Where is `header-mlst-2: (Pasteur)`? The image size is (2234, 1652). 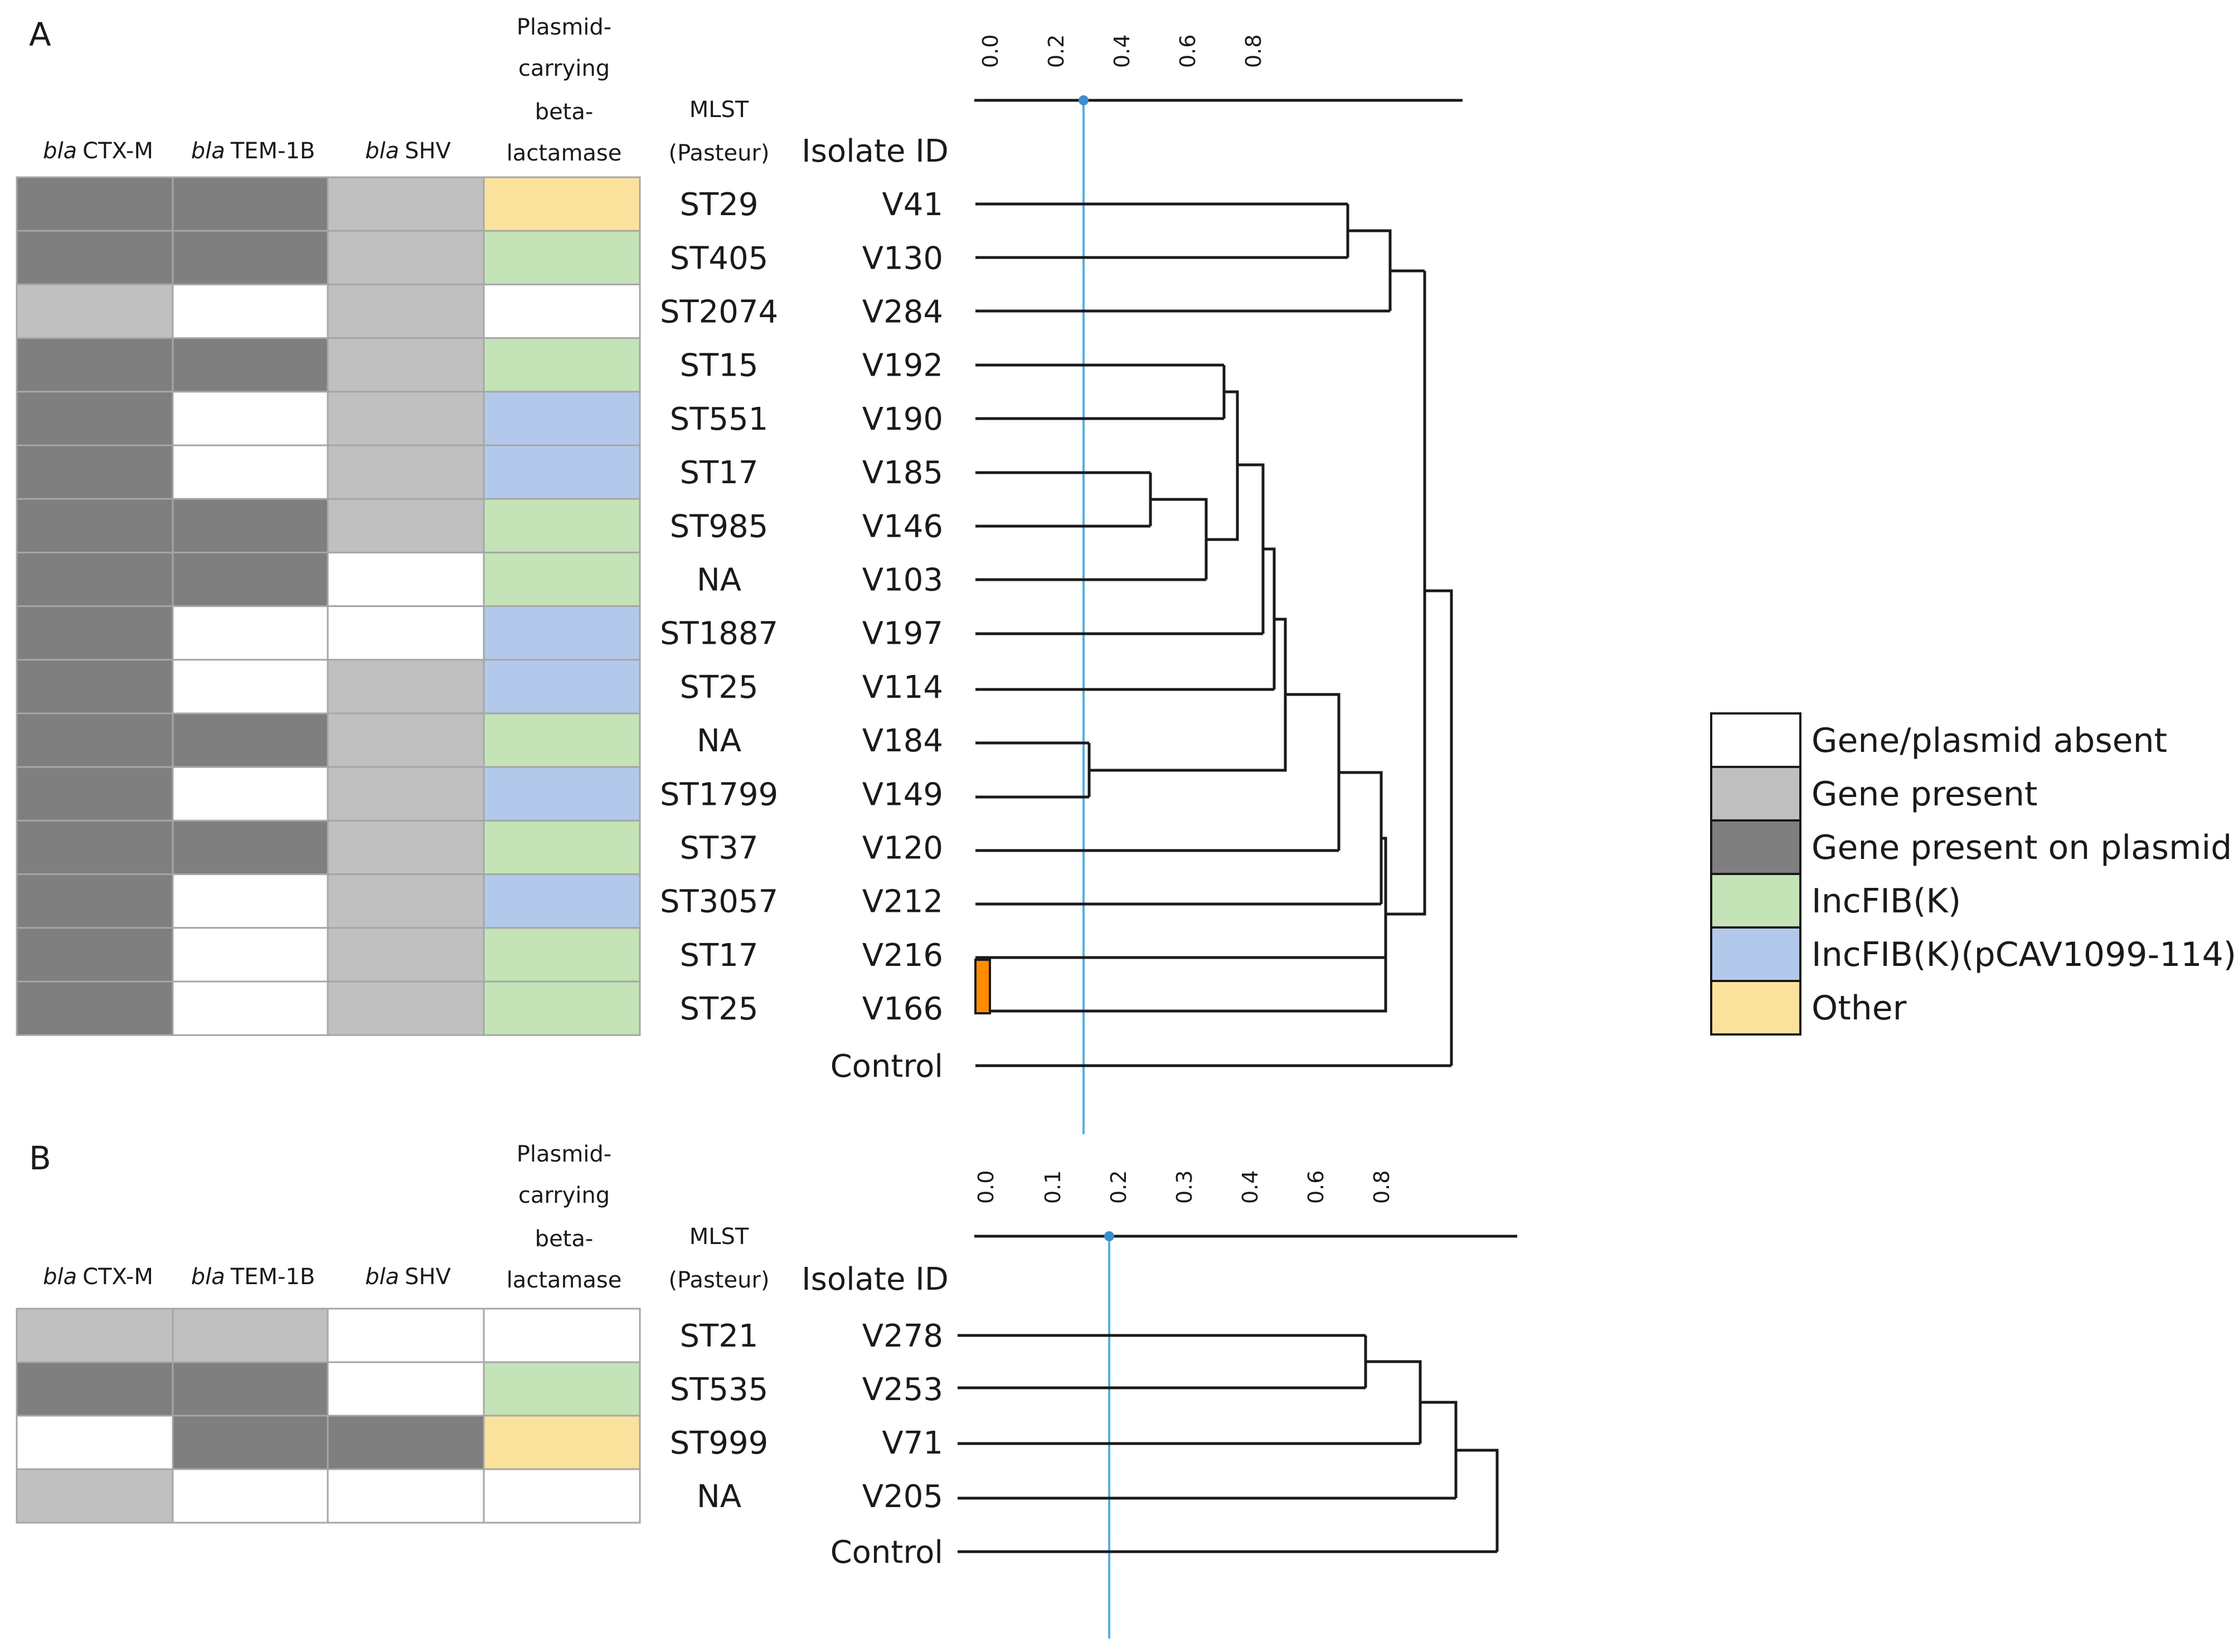
header-mlst-2: (Pasteur) is located at coordinates (719, 153).